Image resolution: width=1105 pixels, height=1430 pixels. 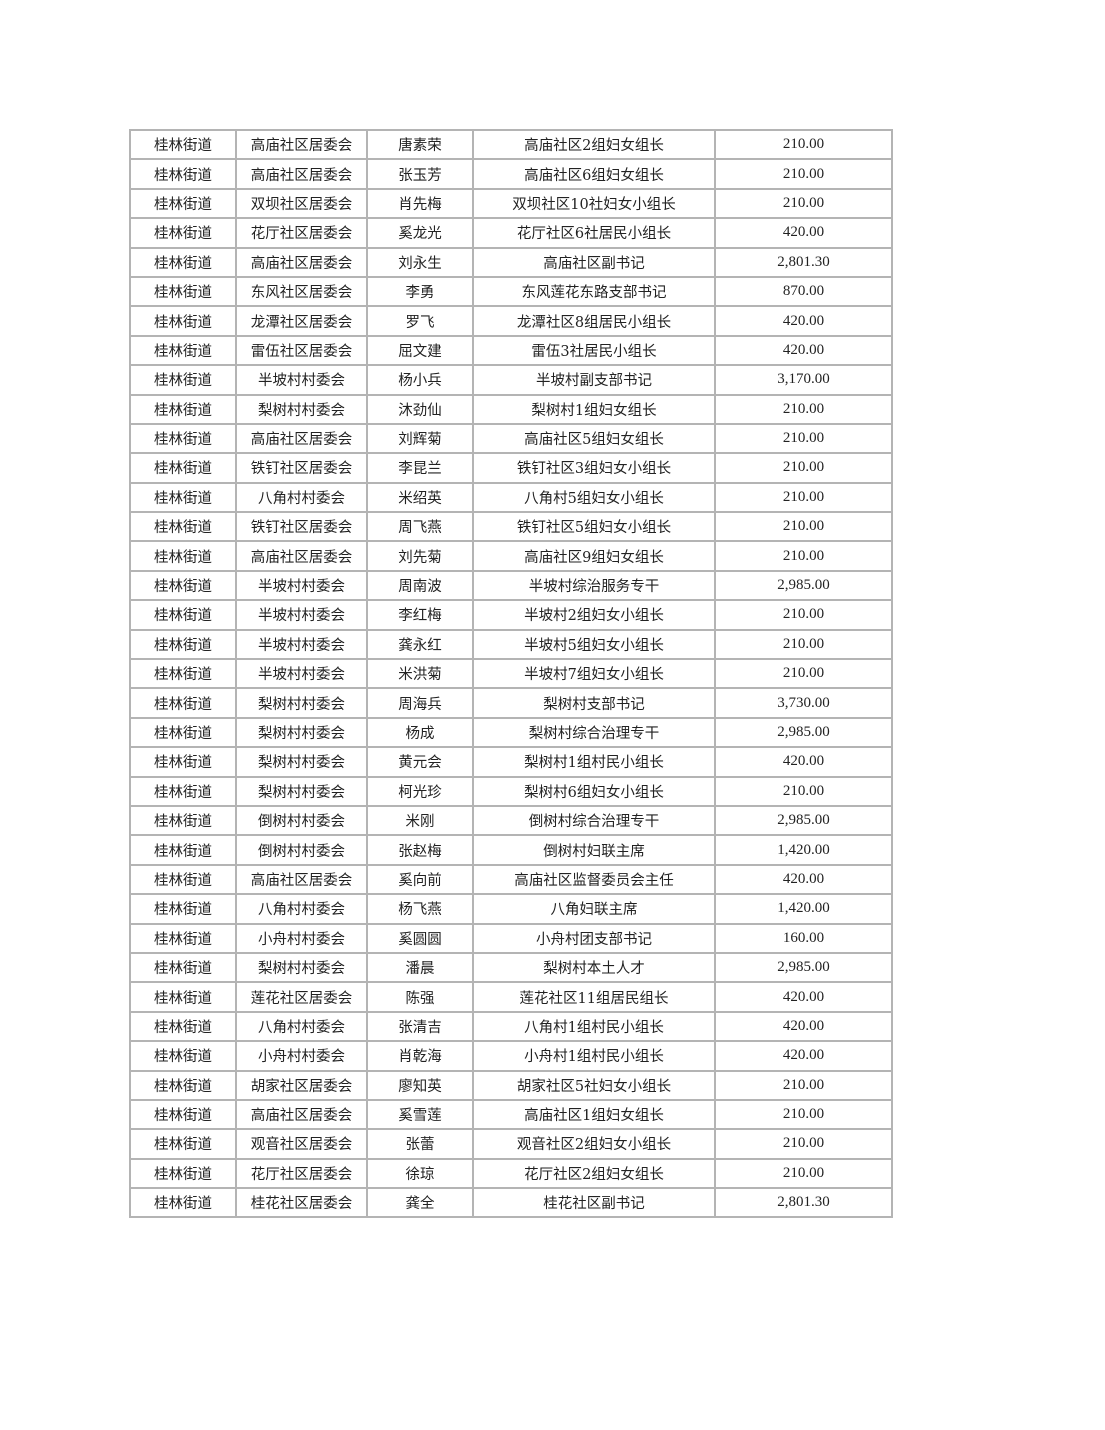 I want to click on table-row: 桂林街道 半坡村村委会 龚永红 半坡村5组妇女小组长 210.00, so click(x=511, y=644).